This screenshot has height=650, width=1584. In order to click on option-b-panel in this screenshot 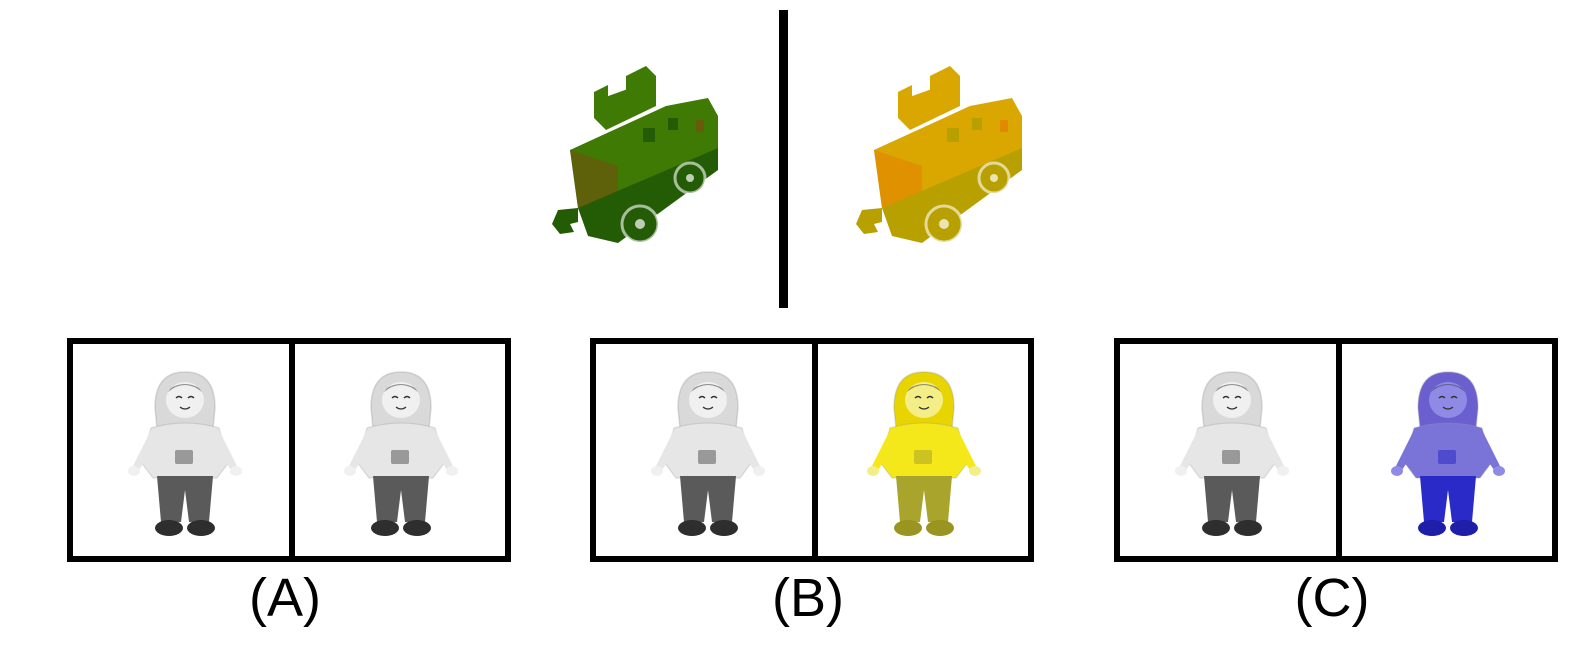, I will do `click(812, 450)`.